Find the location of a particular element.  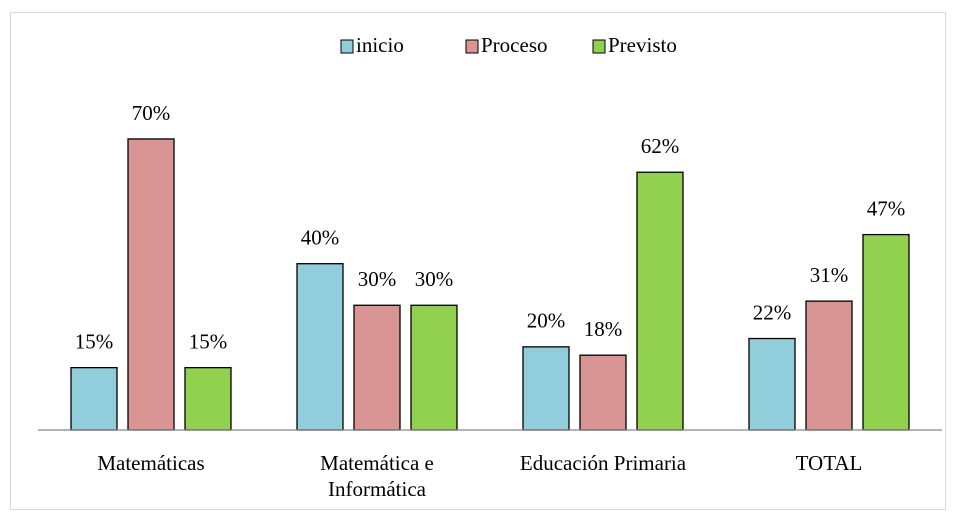

legend-label: Previsto is located at coordinates (642, 45).